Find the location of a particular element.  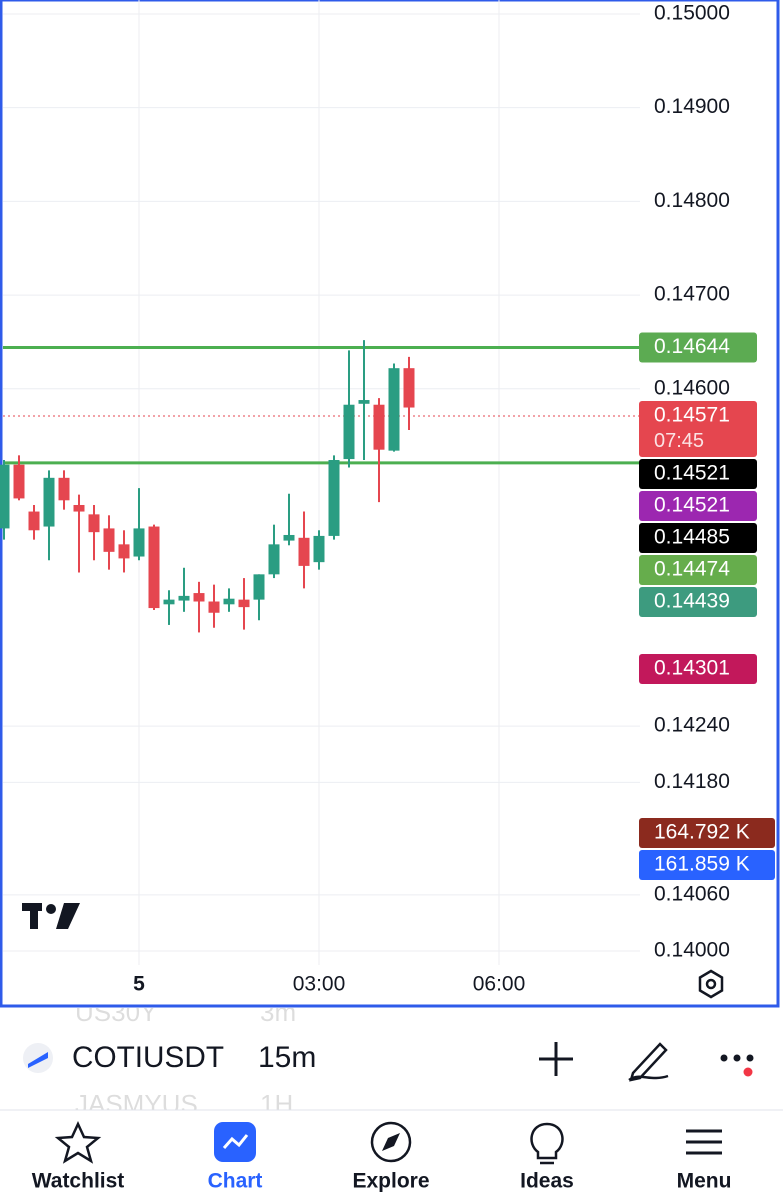

explore-needle is located at coordinates (391, 1142).